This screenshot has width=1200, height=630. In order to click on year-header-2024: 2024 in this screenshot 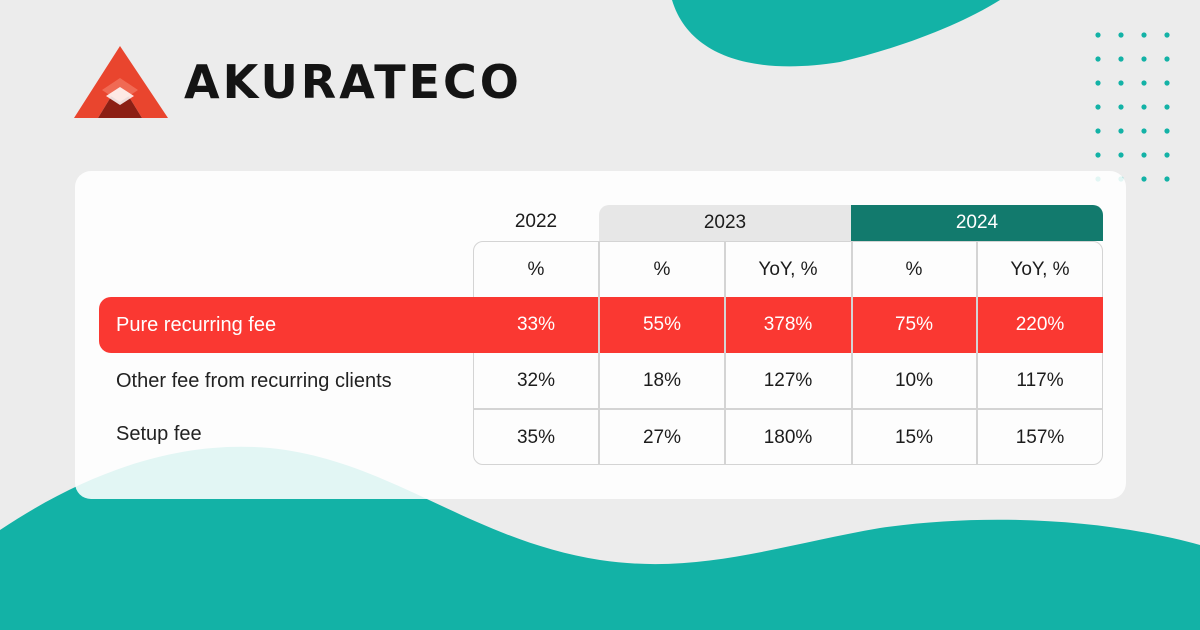, I will do `click(977, 223)`.